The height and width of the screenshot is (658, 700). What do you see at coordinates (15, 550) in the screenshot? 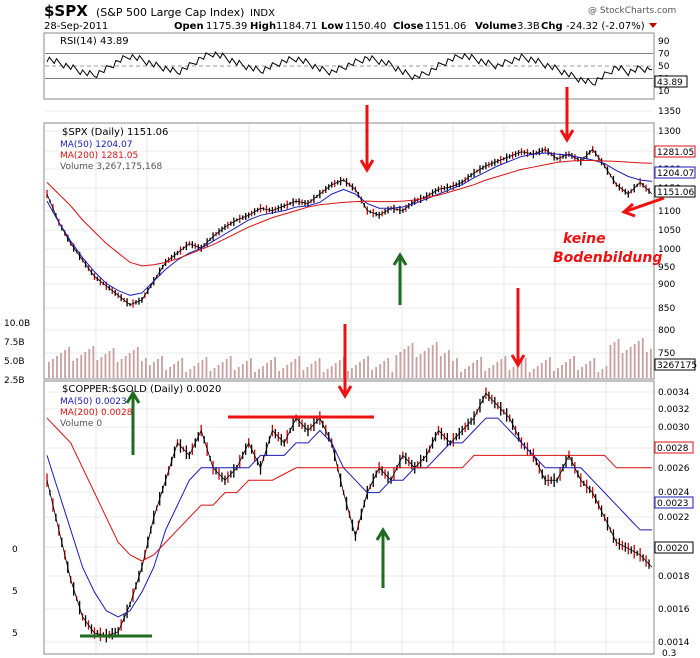
I see `left-fragment: 0` at bounding box center [15, 550].